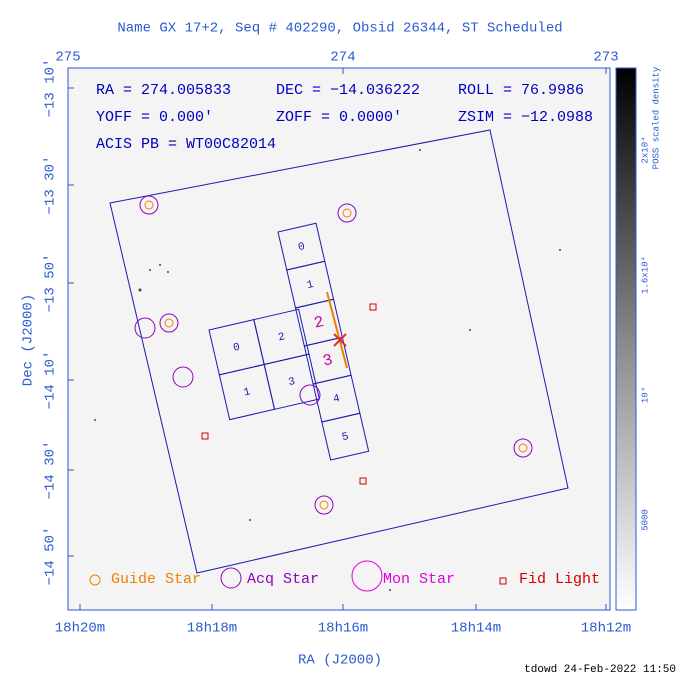 The height and width of the screenshot is (680, 680). What do you see at coordinates (212, 629) in the screenshot?
I see `bottom-tick-label: 18h18m` at bounding box center [212, 629].